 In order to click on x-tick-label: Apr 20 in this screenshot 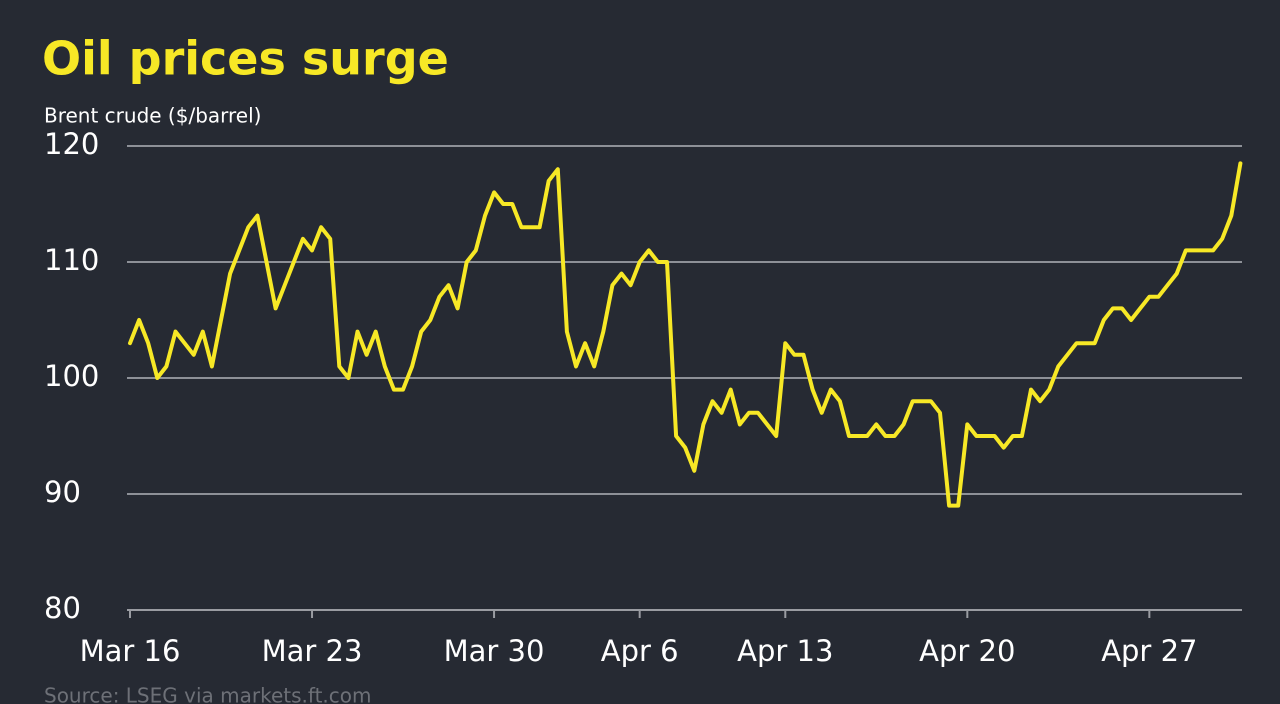, I will do `click(967, 651)`.